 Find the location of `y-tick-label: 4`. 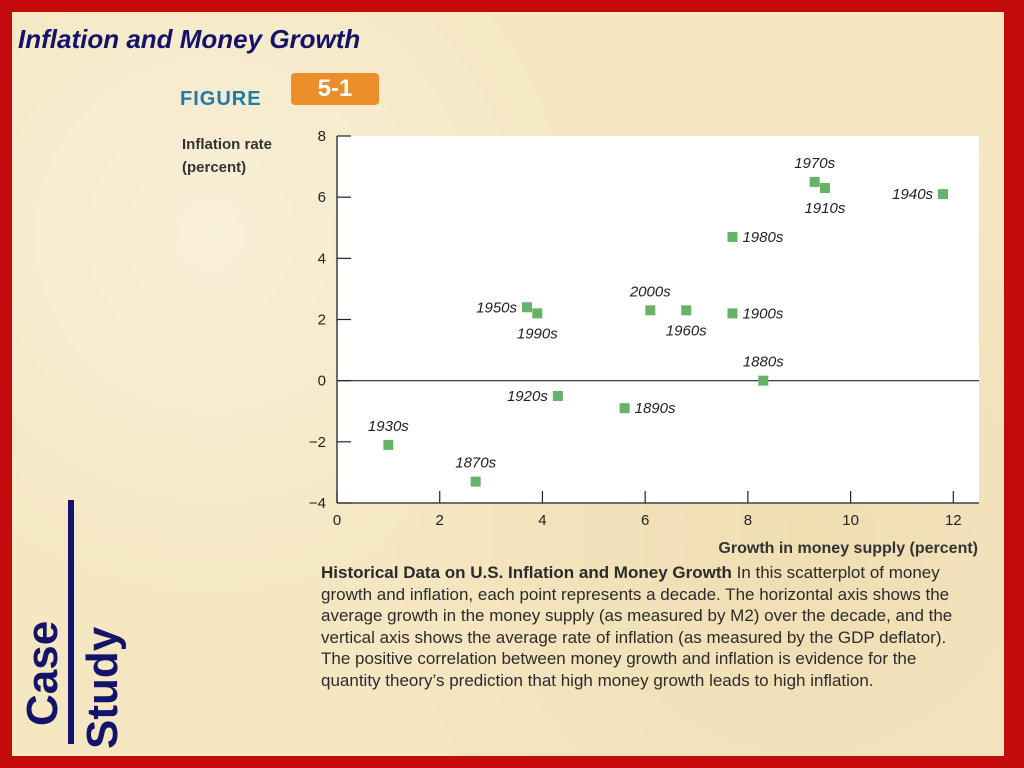

y-tick-label: 4 is located at coordinates (322, 258).